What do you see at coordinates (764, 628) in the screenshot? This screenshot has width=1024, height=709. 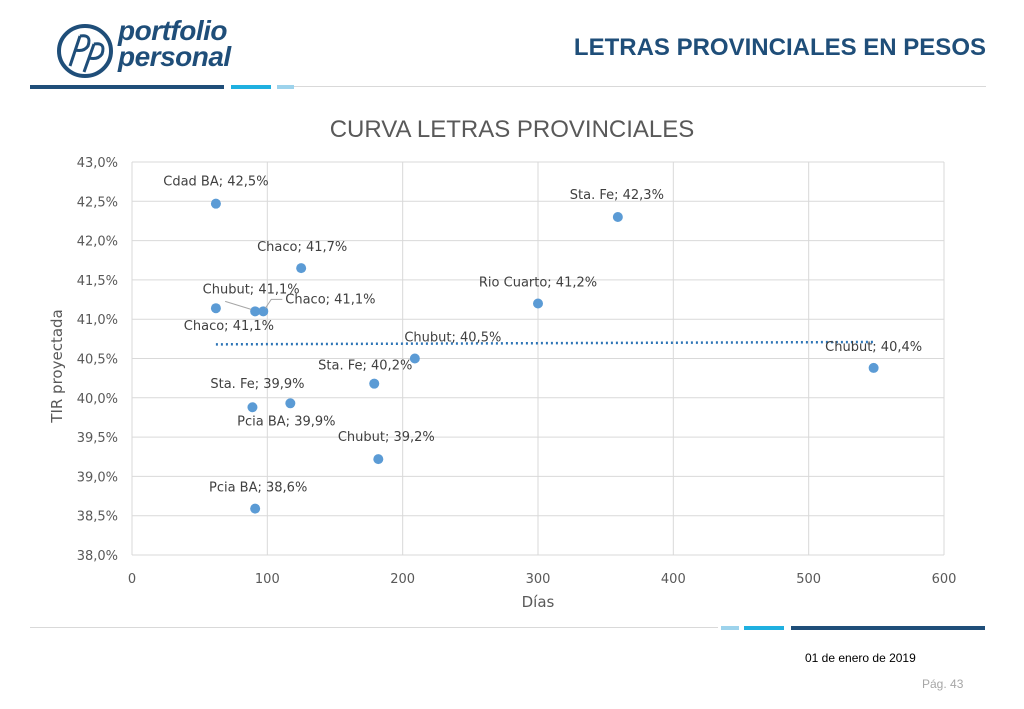 I see `footer-bar-mid` at bounding box center [764, 628].